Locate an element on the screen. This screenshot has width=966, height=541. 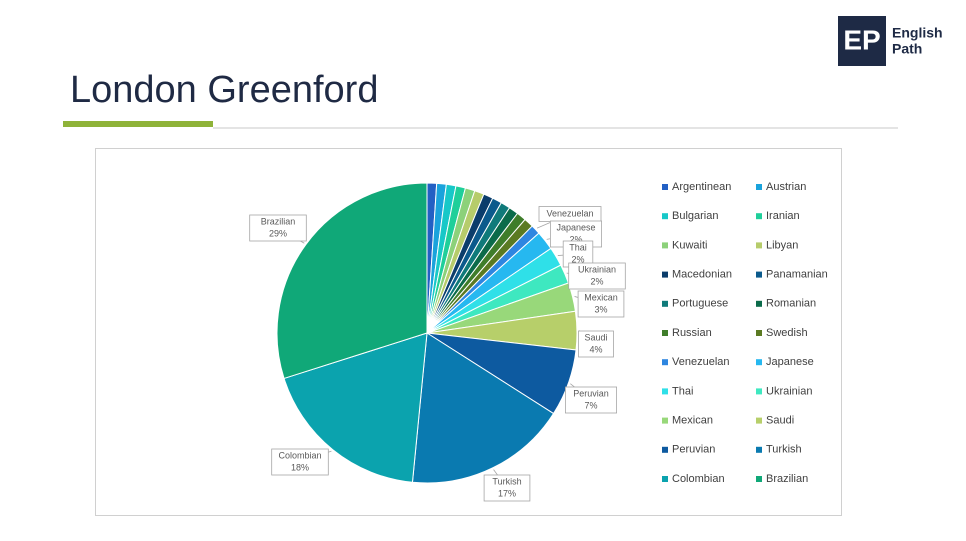
logo-text: EP is located at coordinates (861, 39).